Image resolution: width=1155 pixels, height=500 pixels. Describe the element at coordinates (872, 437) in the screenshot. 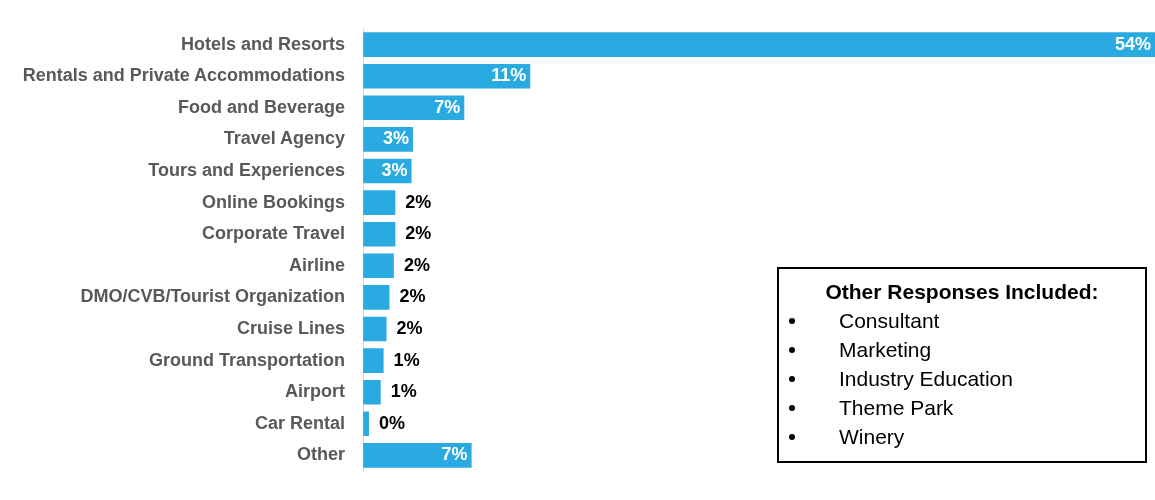

I see `annotation: Winery` at that location.